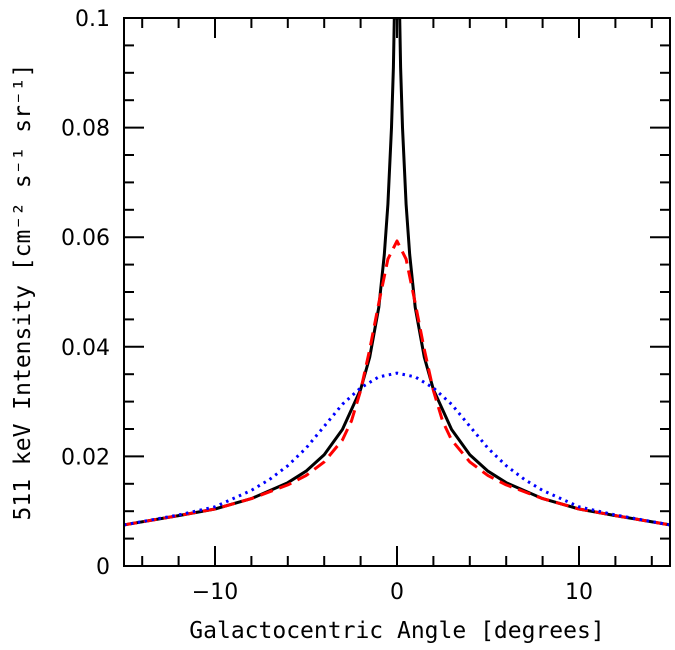 Image resolution: width=675 pixels, height=650 pixels. Describe the element at coordinates (215, 592) in the screenshot. I see `x-tick-label: −10` at that location.